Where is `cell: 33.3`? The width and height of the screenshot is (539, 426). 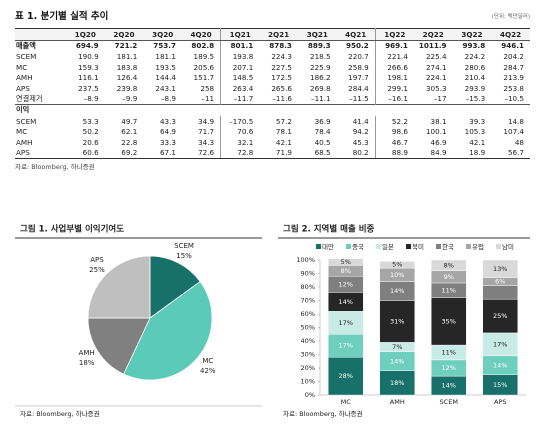 cell: 33.3 is located at coordinates (167, 142).